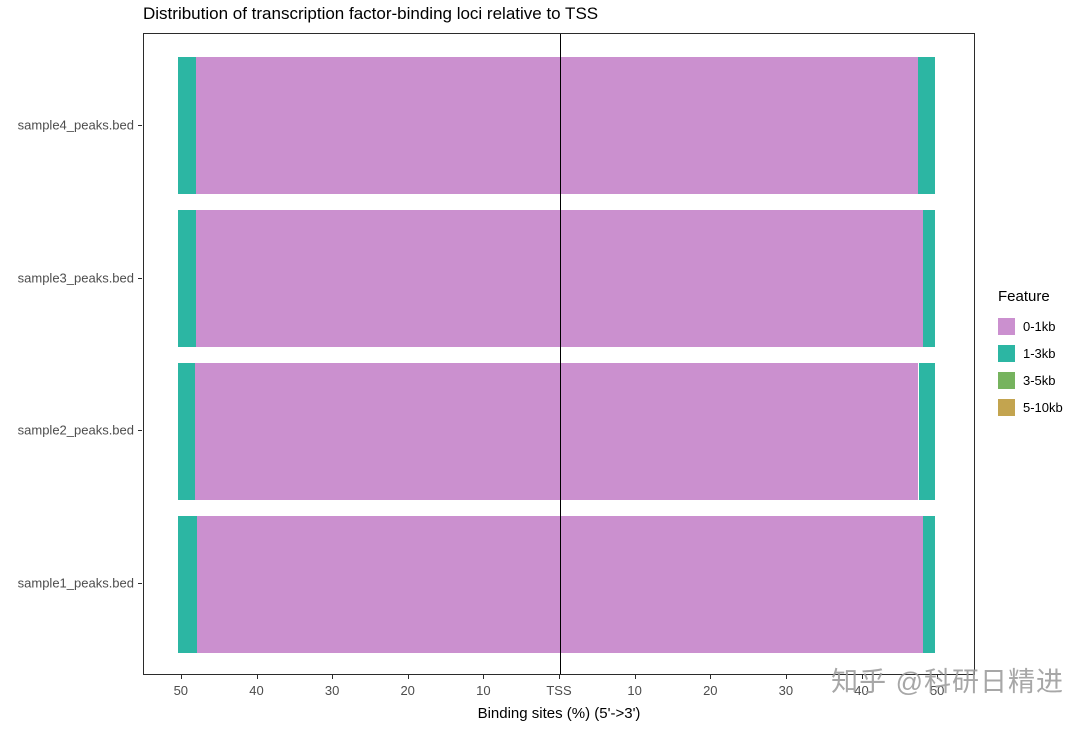 Image resolution: width=1080 pixels, height=729 pixels. What do you see at coordinates (559, 690) in the screenshot?
I see `x-axis-tick-label: TSS` at bounding box center [559, 690].